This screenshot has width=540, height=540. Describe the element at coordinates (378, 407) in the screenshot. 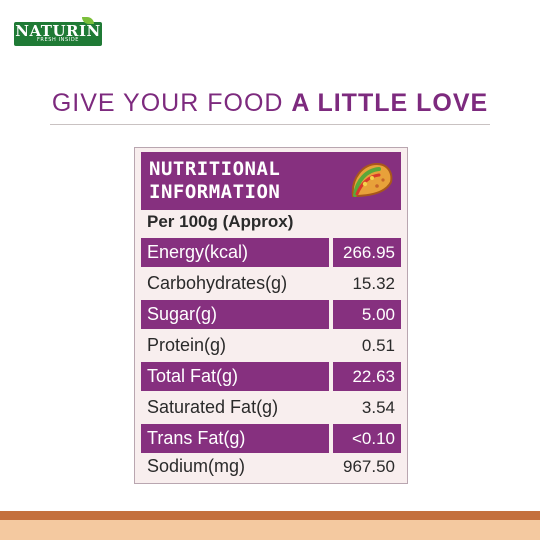

I see `row-value: 3.54` at that location.